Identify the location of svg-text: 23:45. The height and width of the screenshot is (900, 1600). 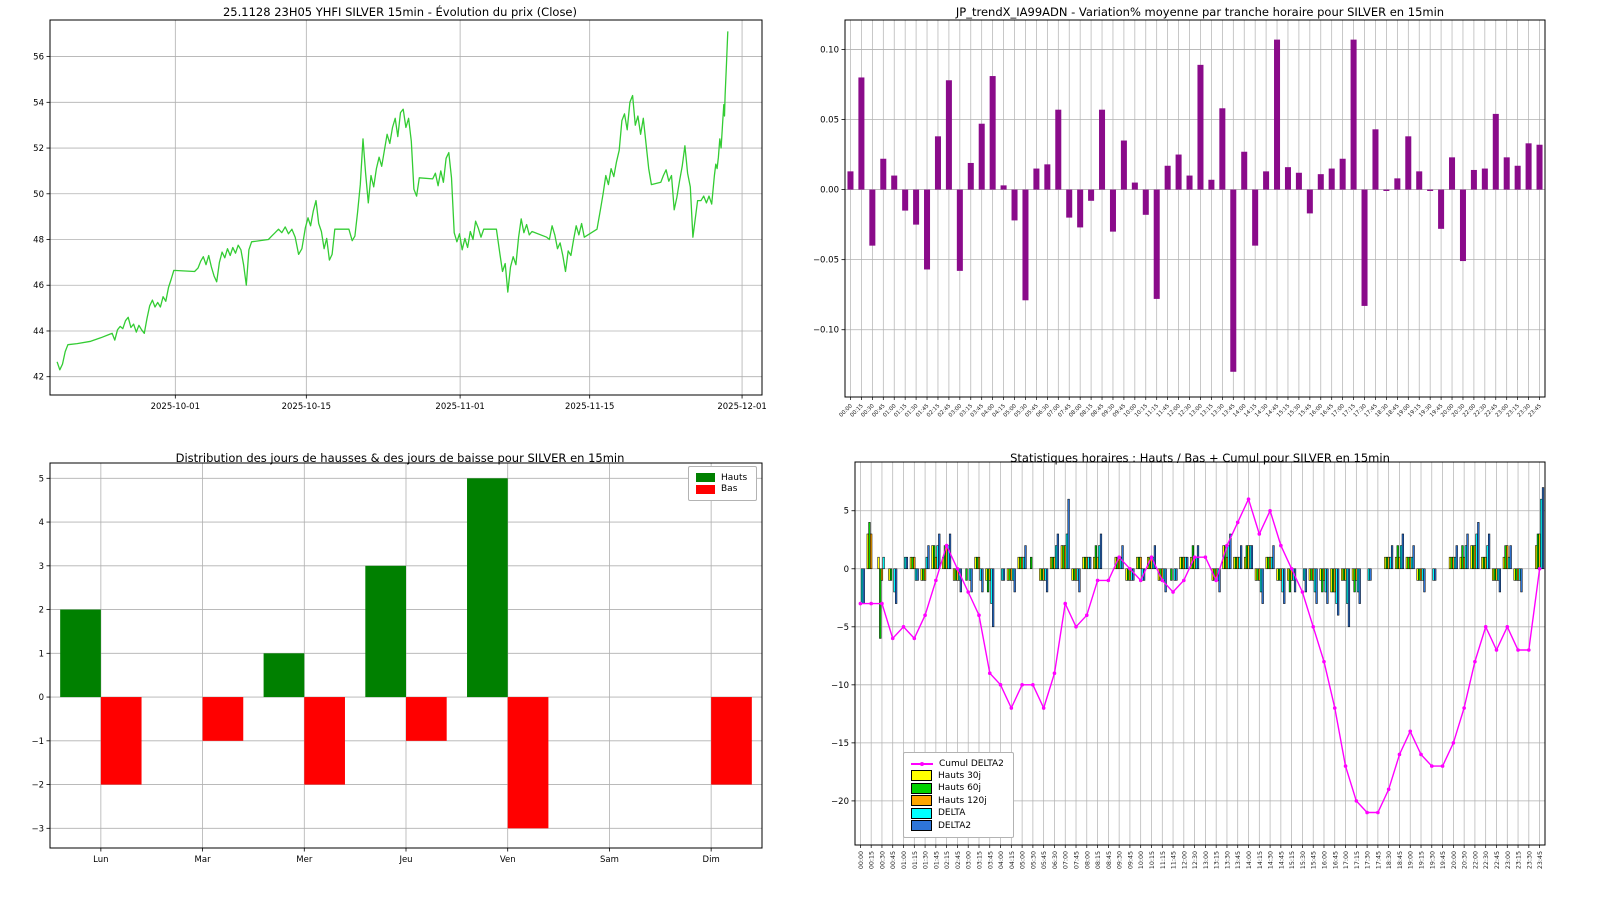
(1535, 411).